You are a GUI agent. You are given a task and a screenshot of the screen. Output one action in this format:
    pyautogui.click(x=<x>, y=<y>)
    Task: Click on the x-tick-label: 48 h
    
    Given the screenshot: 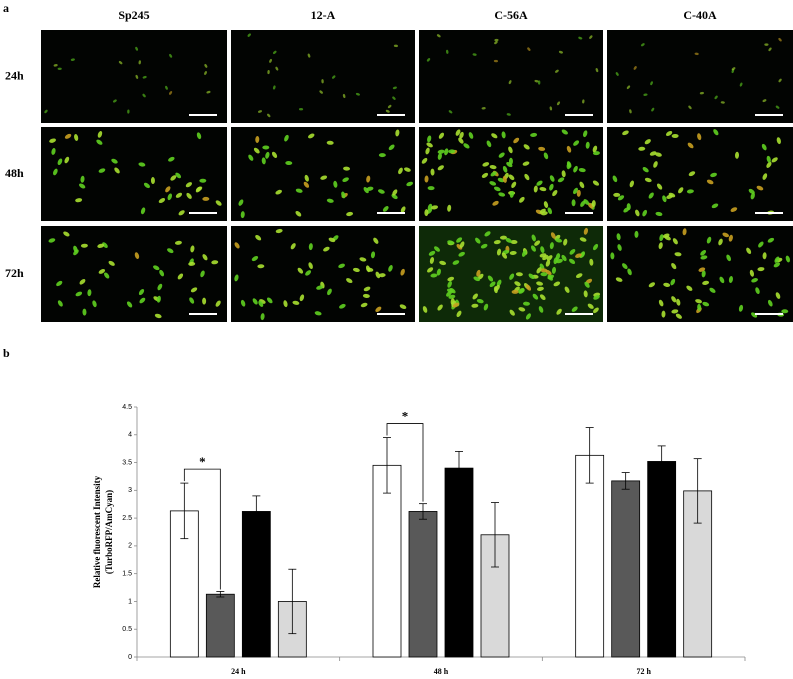 What is the action you would take?
    pyautogui.click(x=441, y=671)
    